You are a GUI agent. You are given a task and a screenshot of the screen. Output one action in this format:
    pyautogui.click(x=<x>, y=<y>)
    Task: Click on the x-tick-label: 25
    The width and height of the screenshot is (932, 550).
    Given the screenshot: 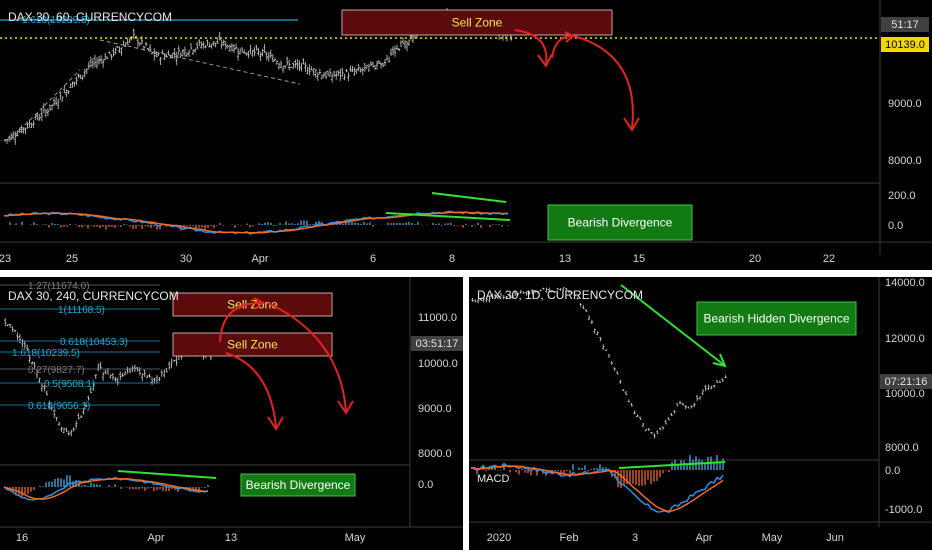 What is the action you would take?
    pyautogui.click(x=72, y=259)
    